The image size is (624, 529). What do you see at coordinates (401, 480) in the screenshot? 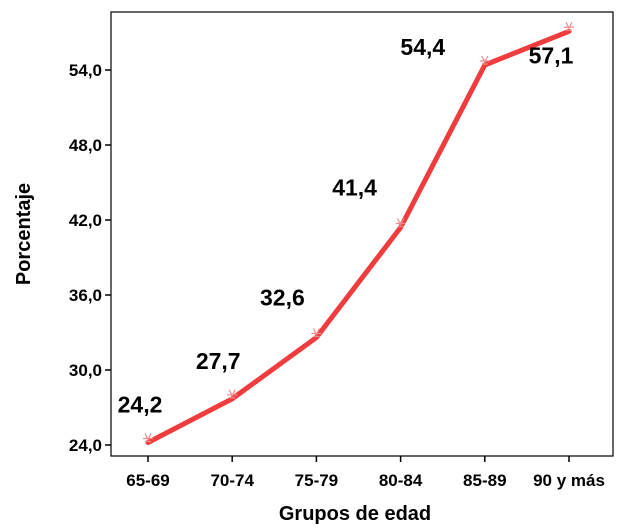
I see `x-tick-label: 80-84` at bounding box center [401, 480].